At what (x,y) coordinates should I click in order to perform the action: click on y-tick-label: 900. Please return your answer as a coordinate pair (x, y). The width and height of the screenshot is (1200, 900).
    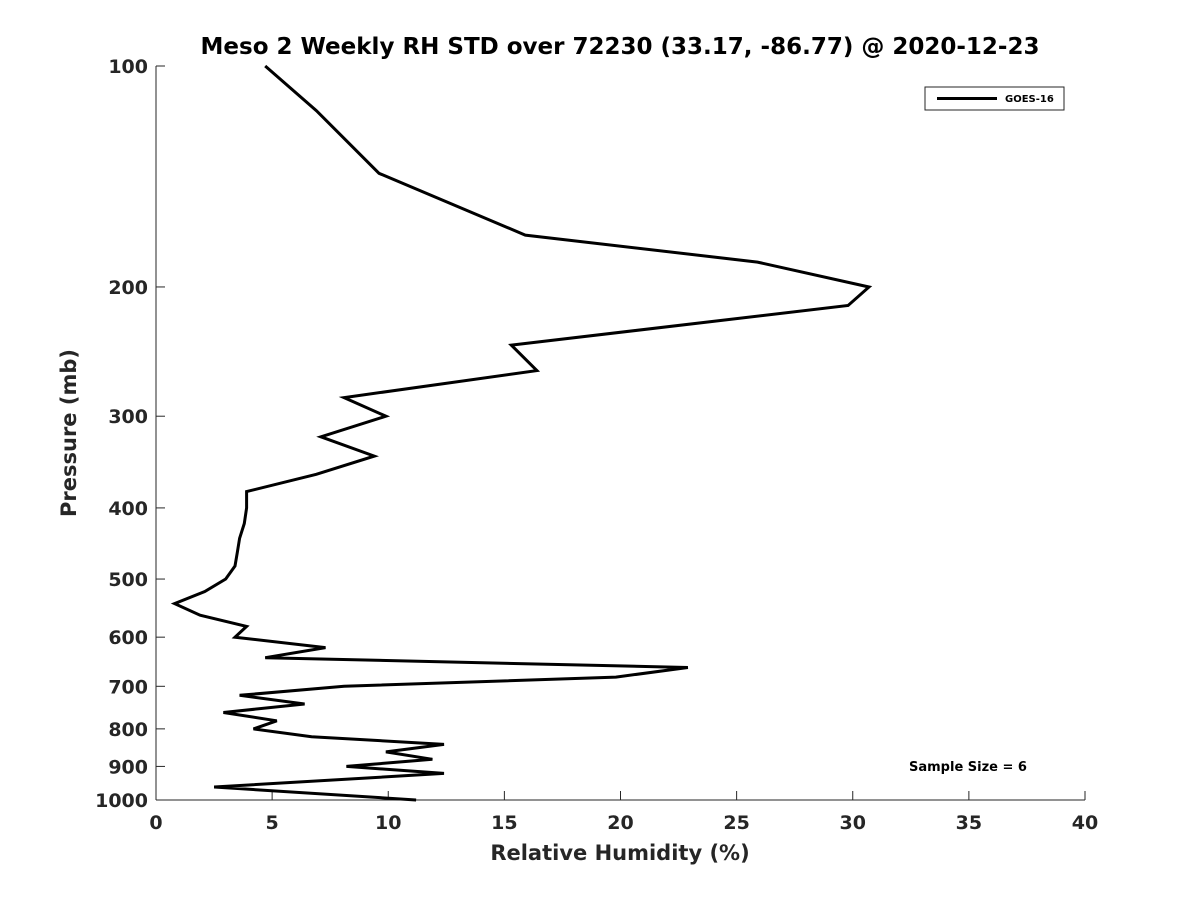
    Looking at the image, I should click on (128, 767).